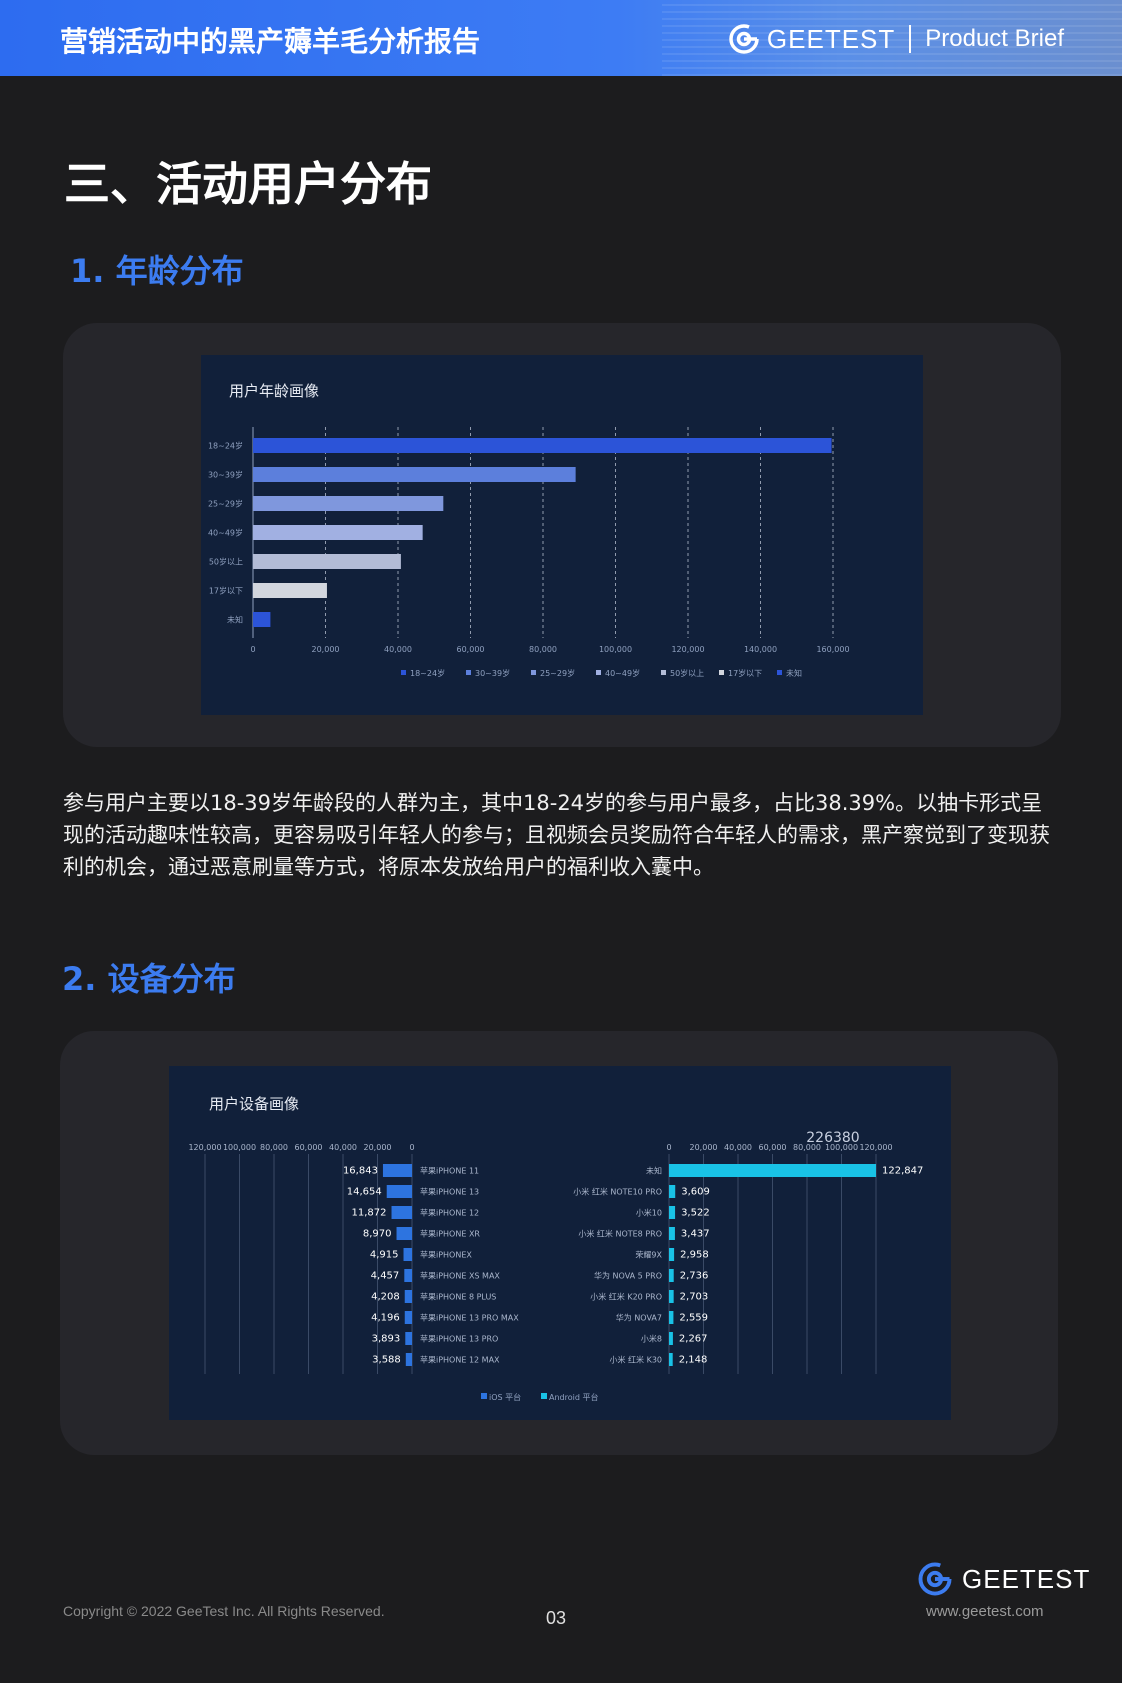  I want to click on age-category-label: 18~24岁, so click(225, 446).